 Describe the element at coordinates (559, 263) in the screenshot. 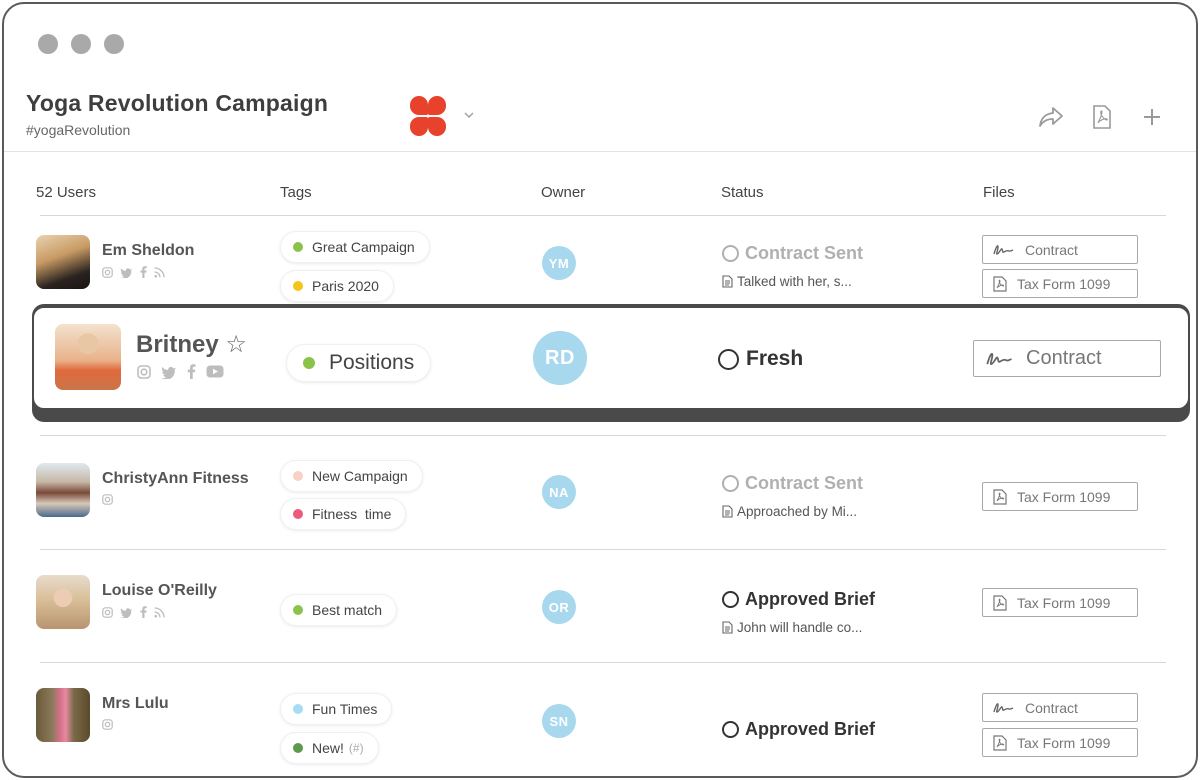

I see `owner-avatar: YM` at that location.